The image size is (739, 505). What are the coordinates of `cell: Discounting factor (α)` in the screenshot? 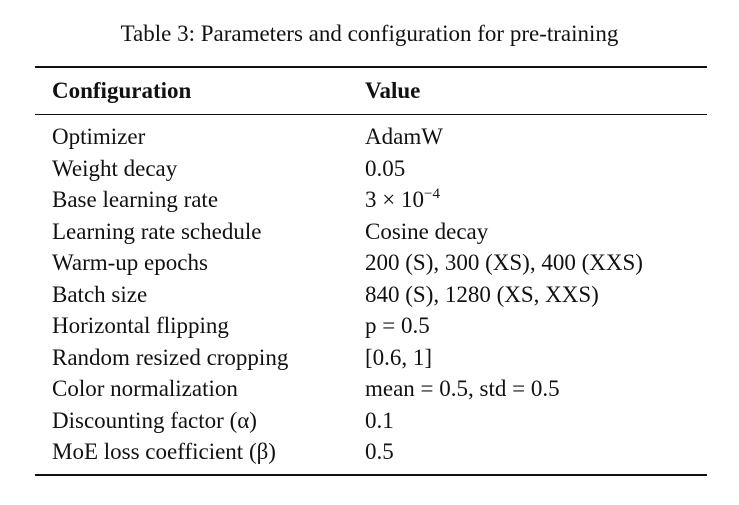 It's located at (154, 420).